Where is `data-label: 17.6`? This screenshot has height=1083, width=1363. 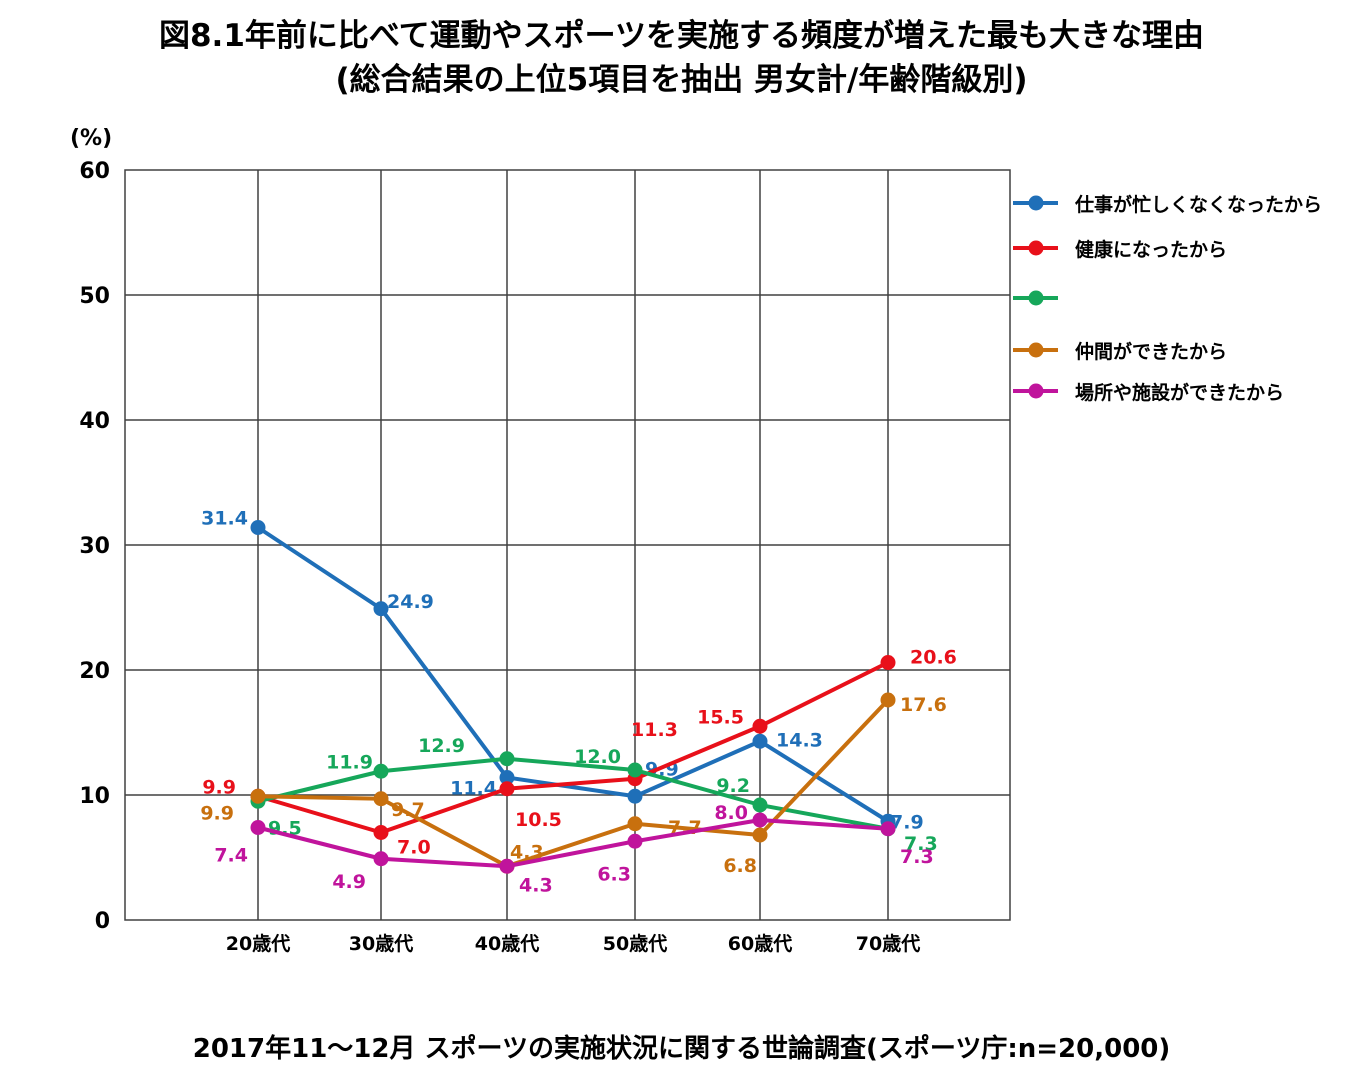 data-label: 17.6 is located at coordinates (923, 705).